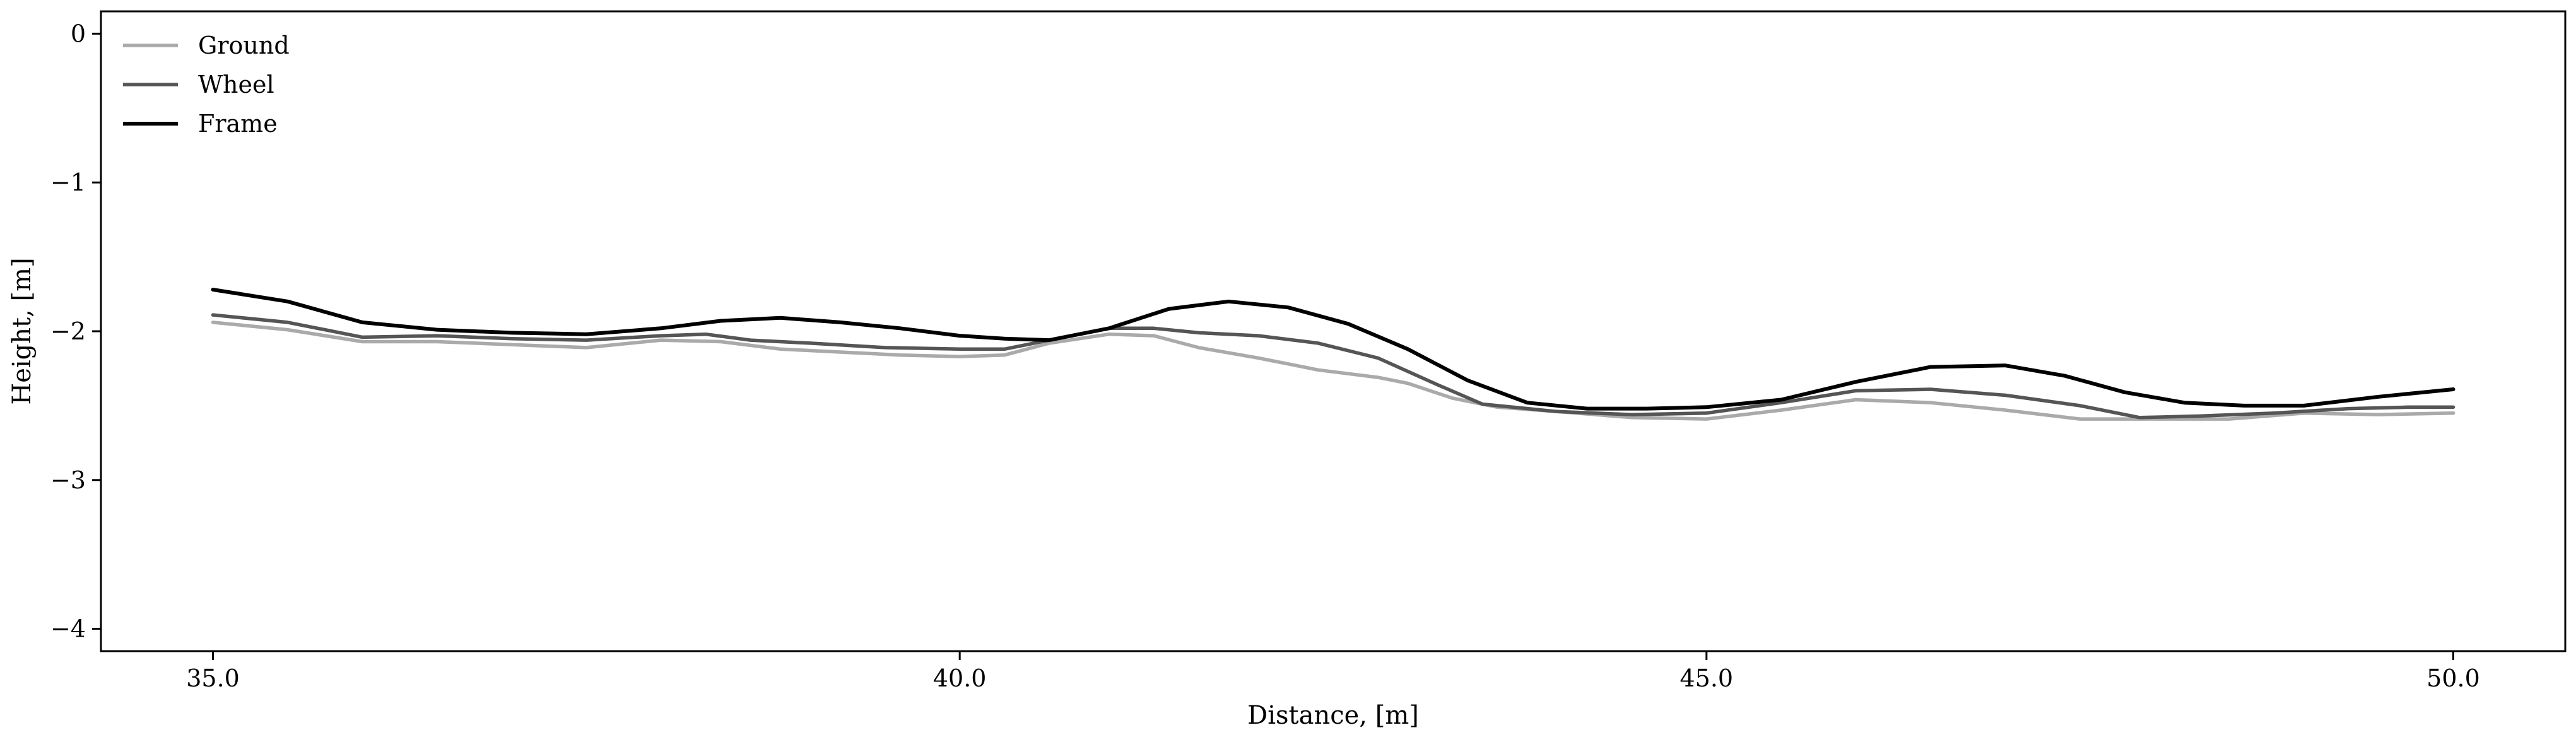  What do you see at coordinates (960, 678) in the screenshot?
I see `x-tick-label: 40.0` at bounding box center [960, 678].